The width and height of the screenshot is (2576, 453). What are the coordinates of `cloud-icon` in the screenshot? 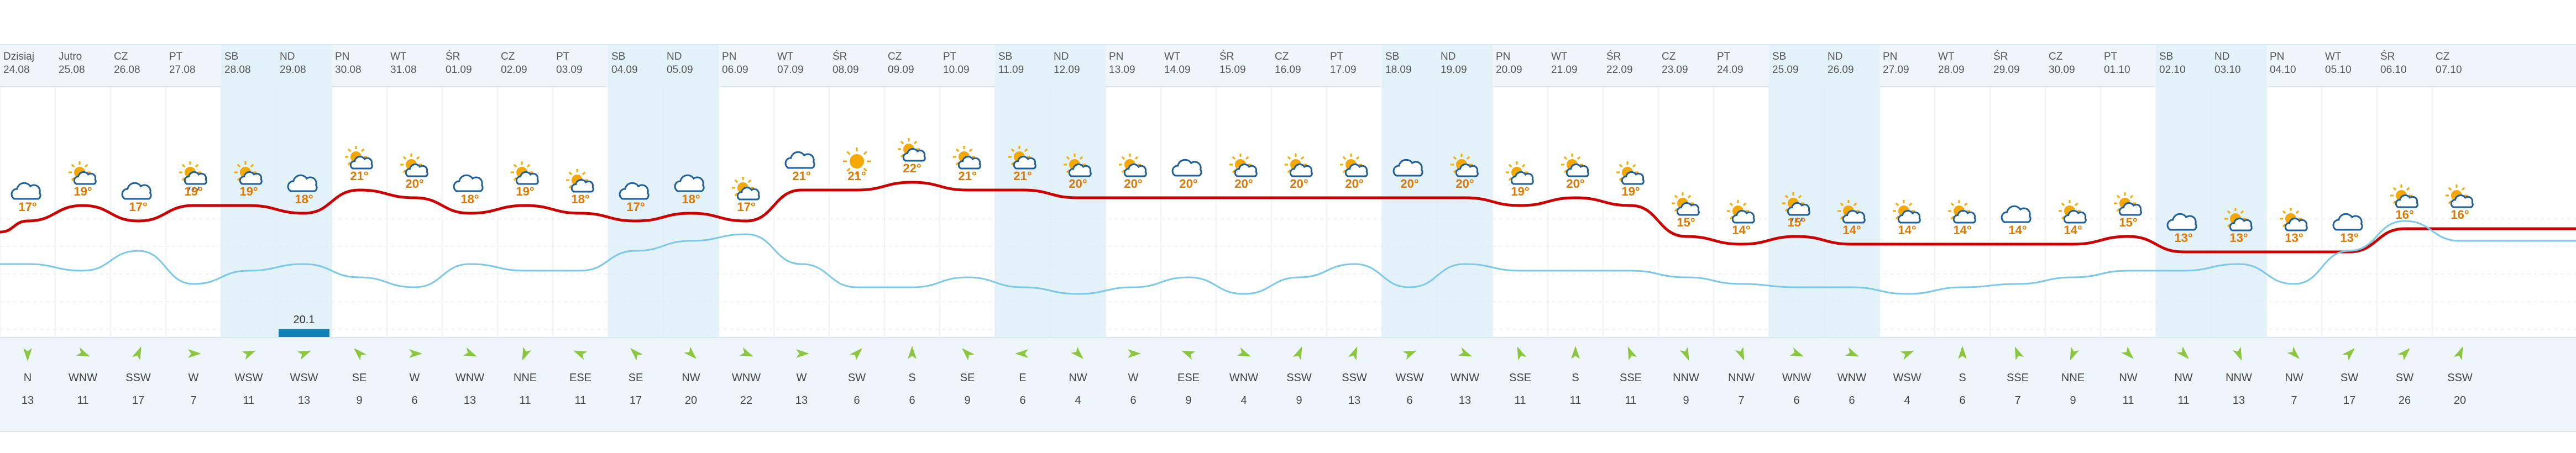 It's located at (26, 191).